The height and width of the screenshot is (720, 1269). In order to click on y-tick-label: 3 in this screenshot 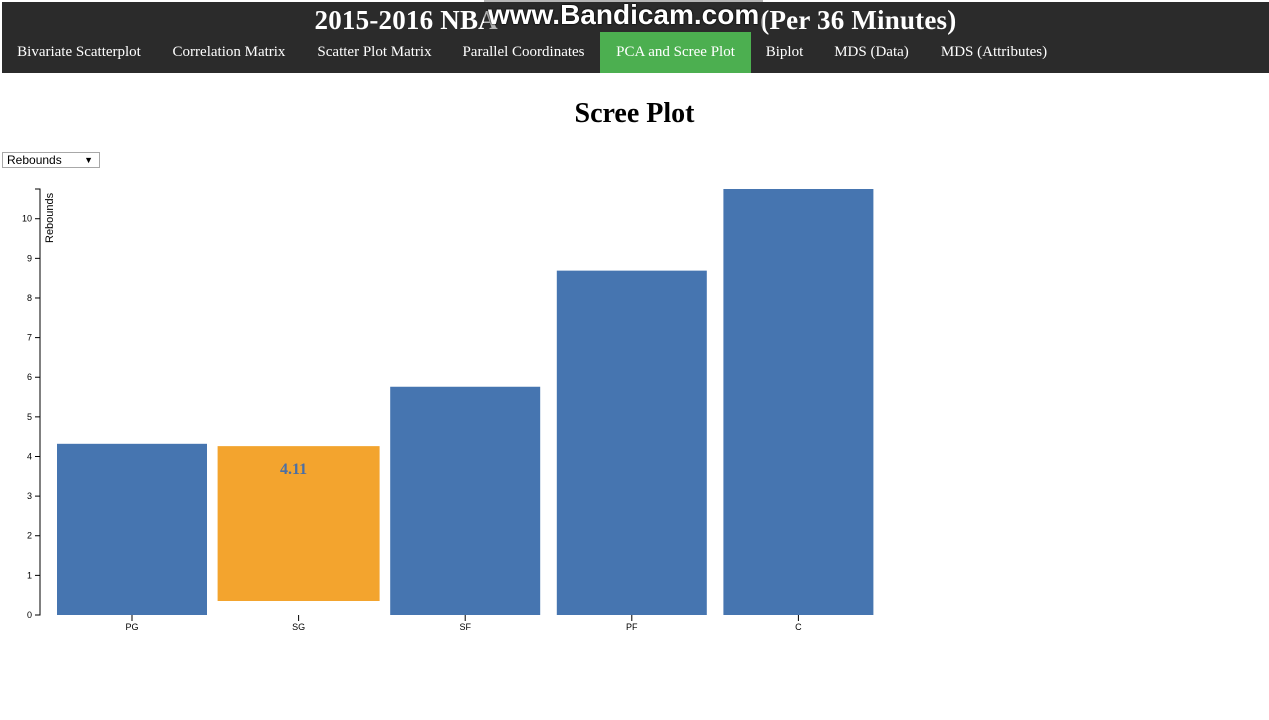, I will do `click(29, 496)`.